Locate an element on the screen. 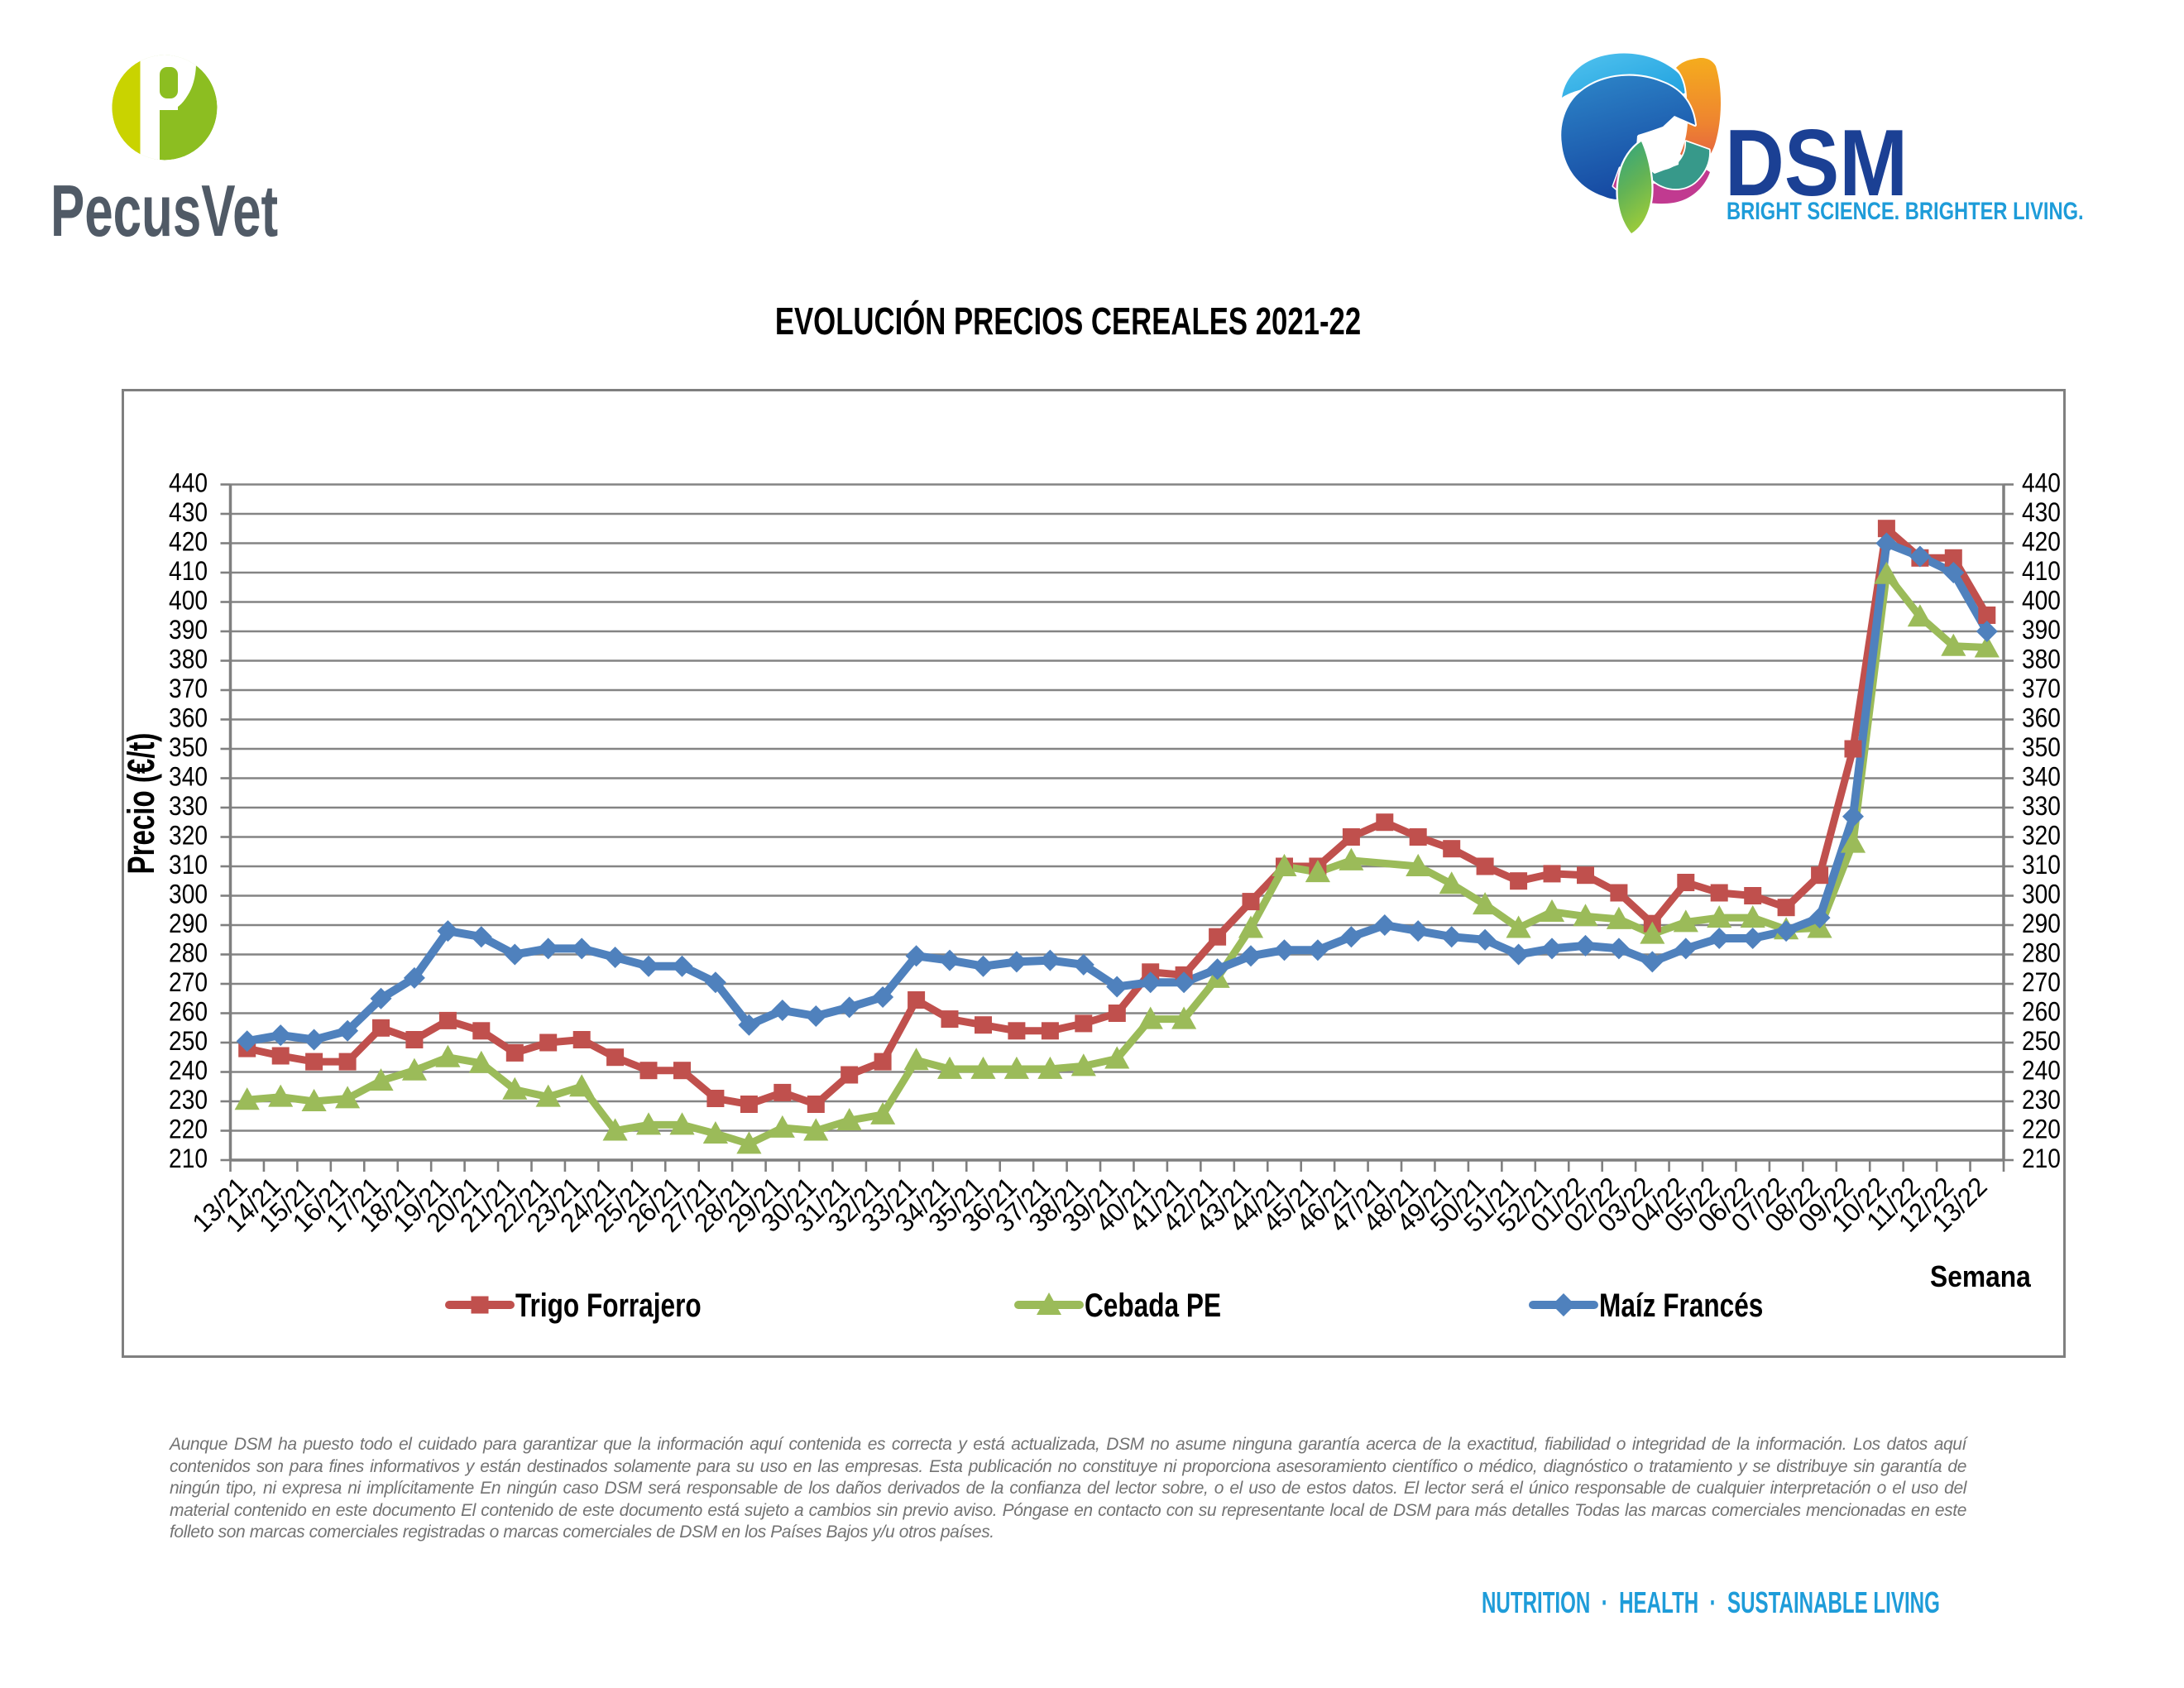 Image resolution: width=2184 pixels, height=1688 pixels. svg-text: DSM is located at coordinates (1816, 163).